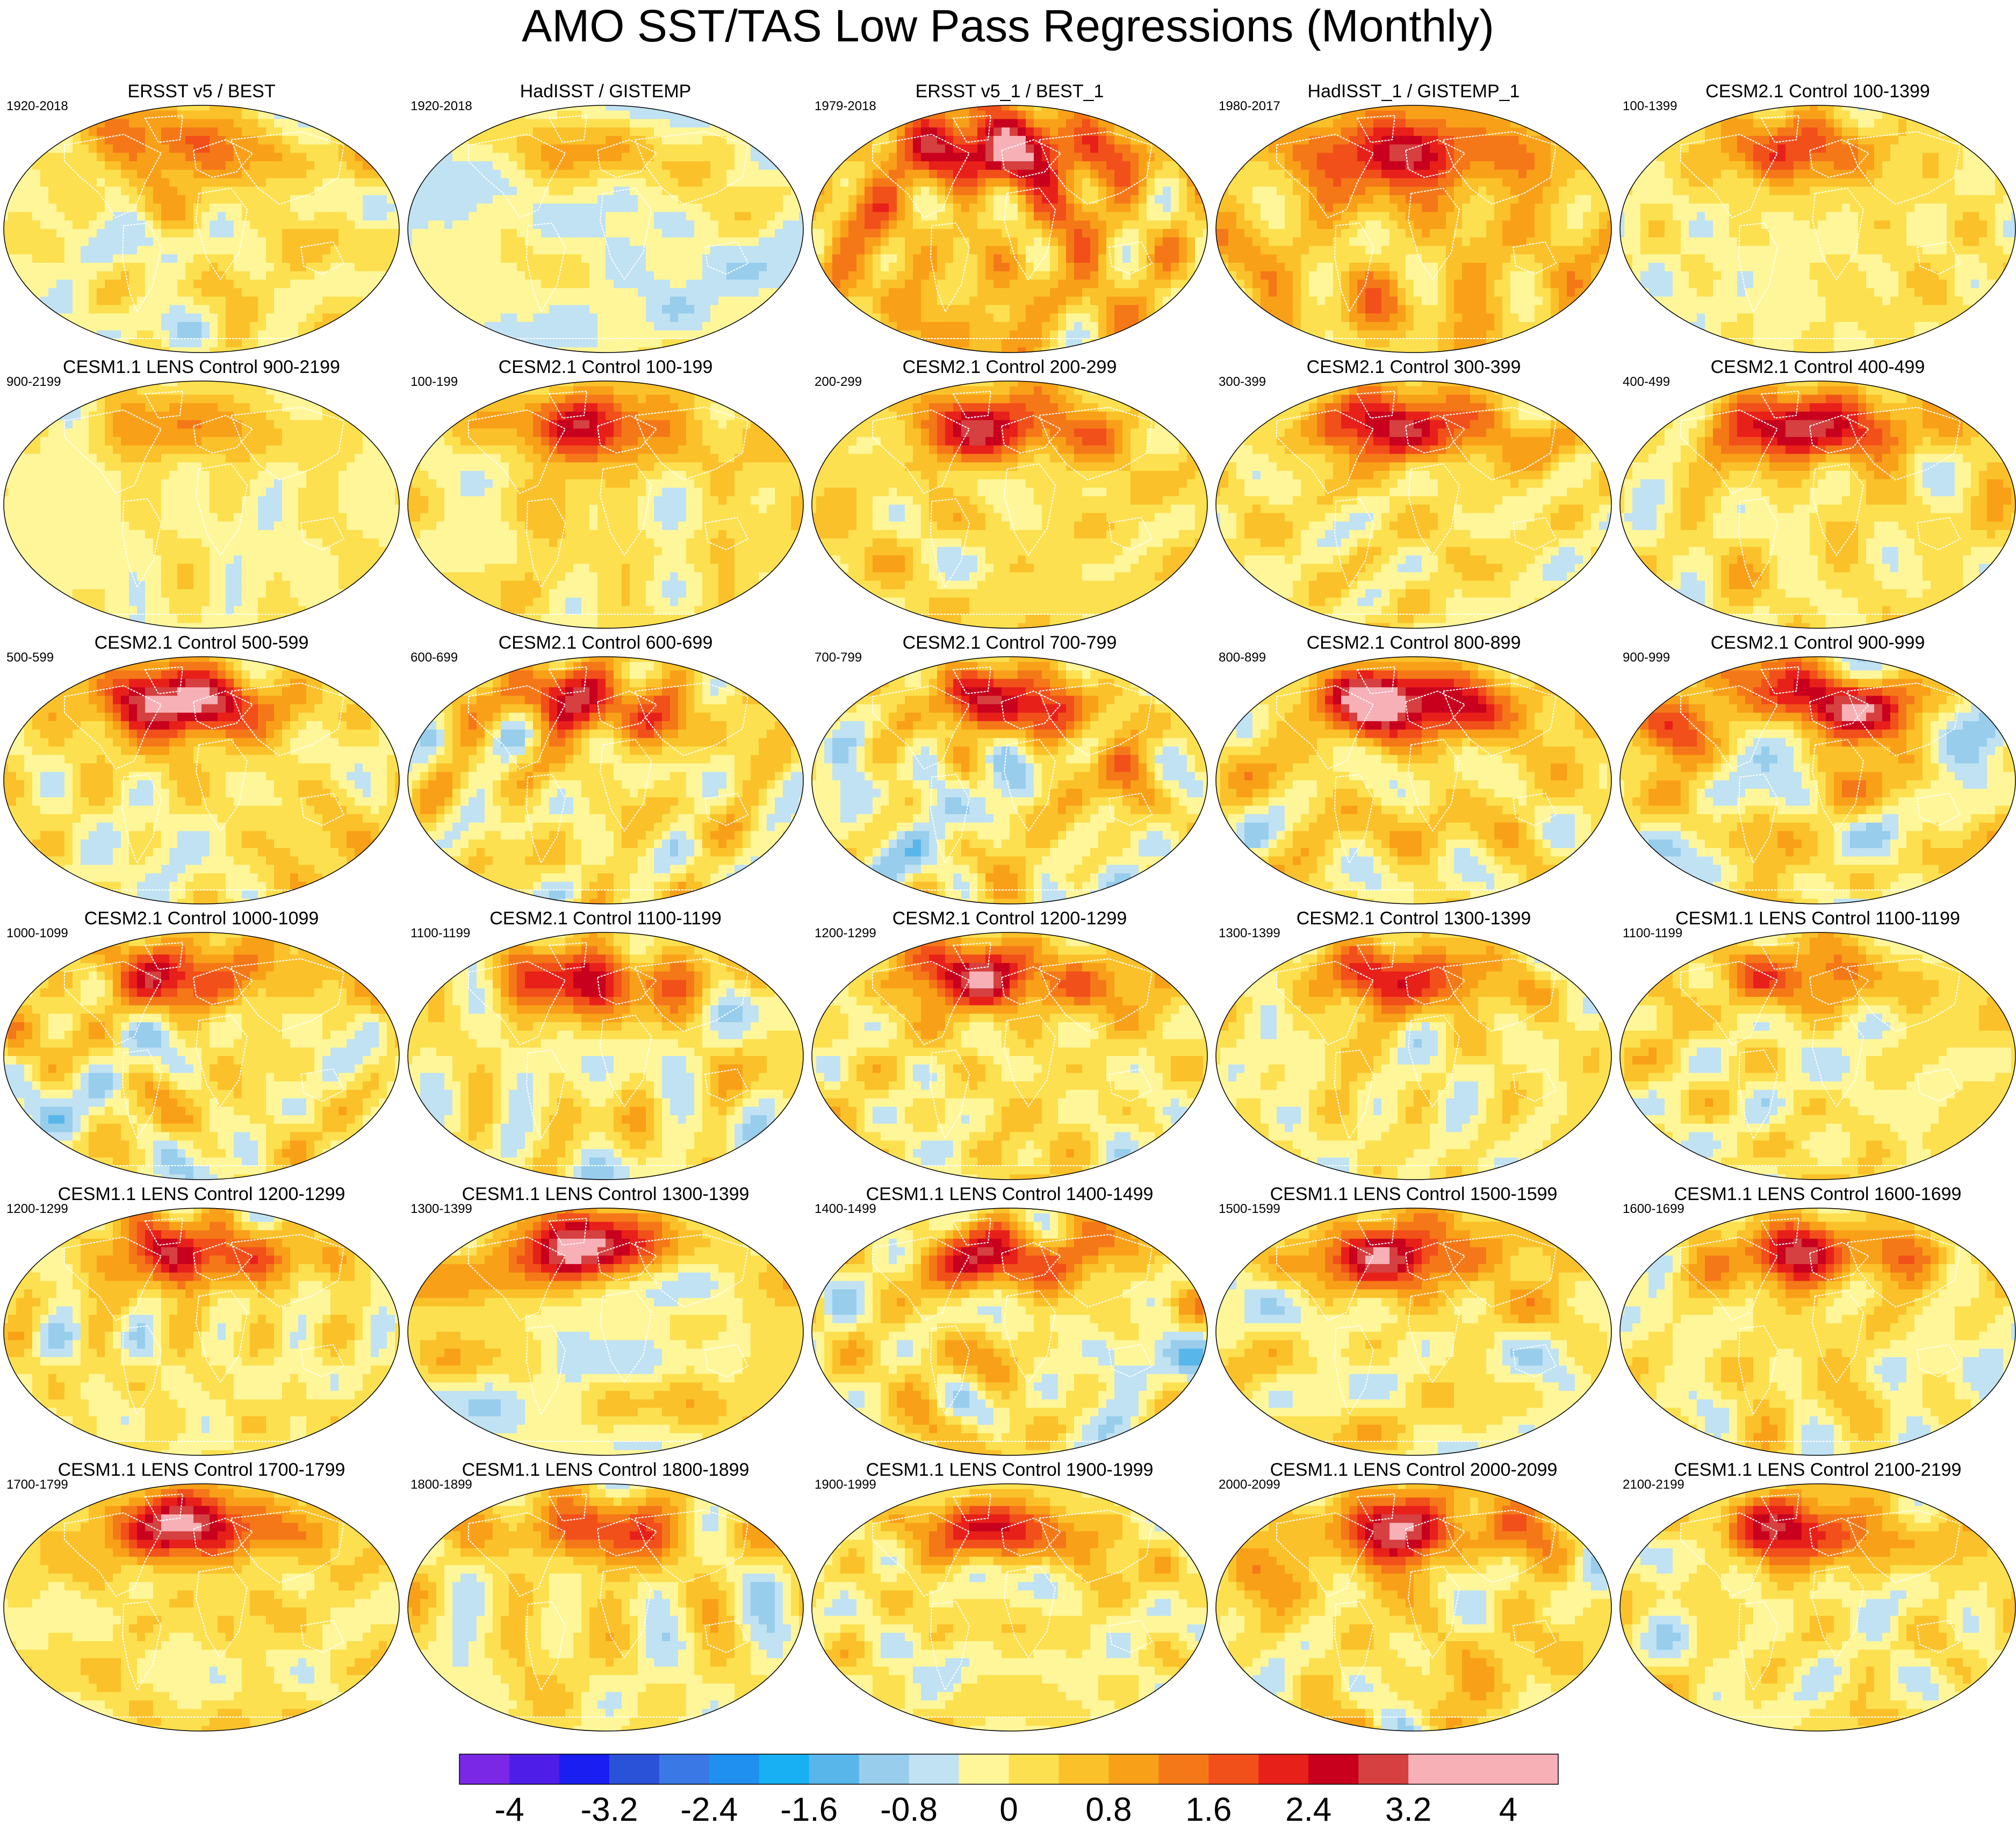 Image resolution: width=2016 pixels, height=1824 pixels. Describe the element at coordinates (1413, 769) in the screenshot. I see `map-panel: CESM2.1 Control 800-899 800-899` at that location.